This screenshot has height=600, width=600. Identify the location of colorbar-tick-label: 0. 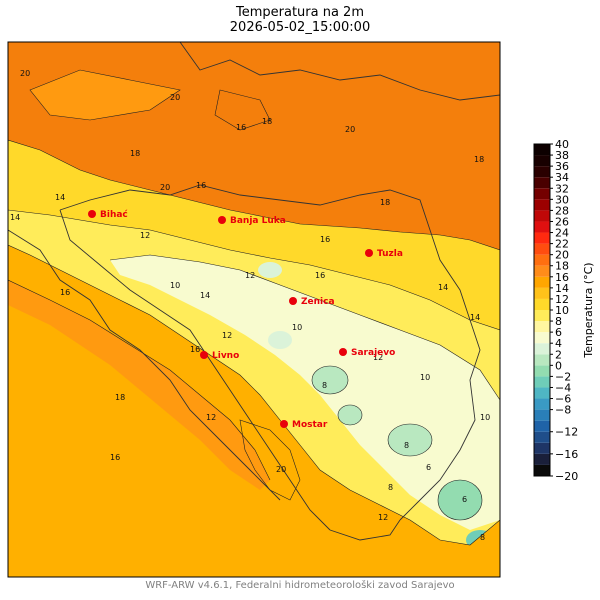
(558, 365).